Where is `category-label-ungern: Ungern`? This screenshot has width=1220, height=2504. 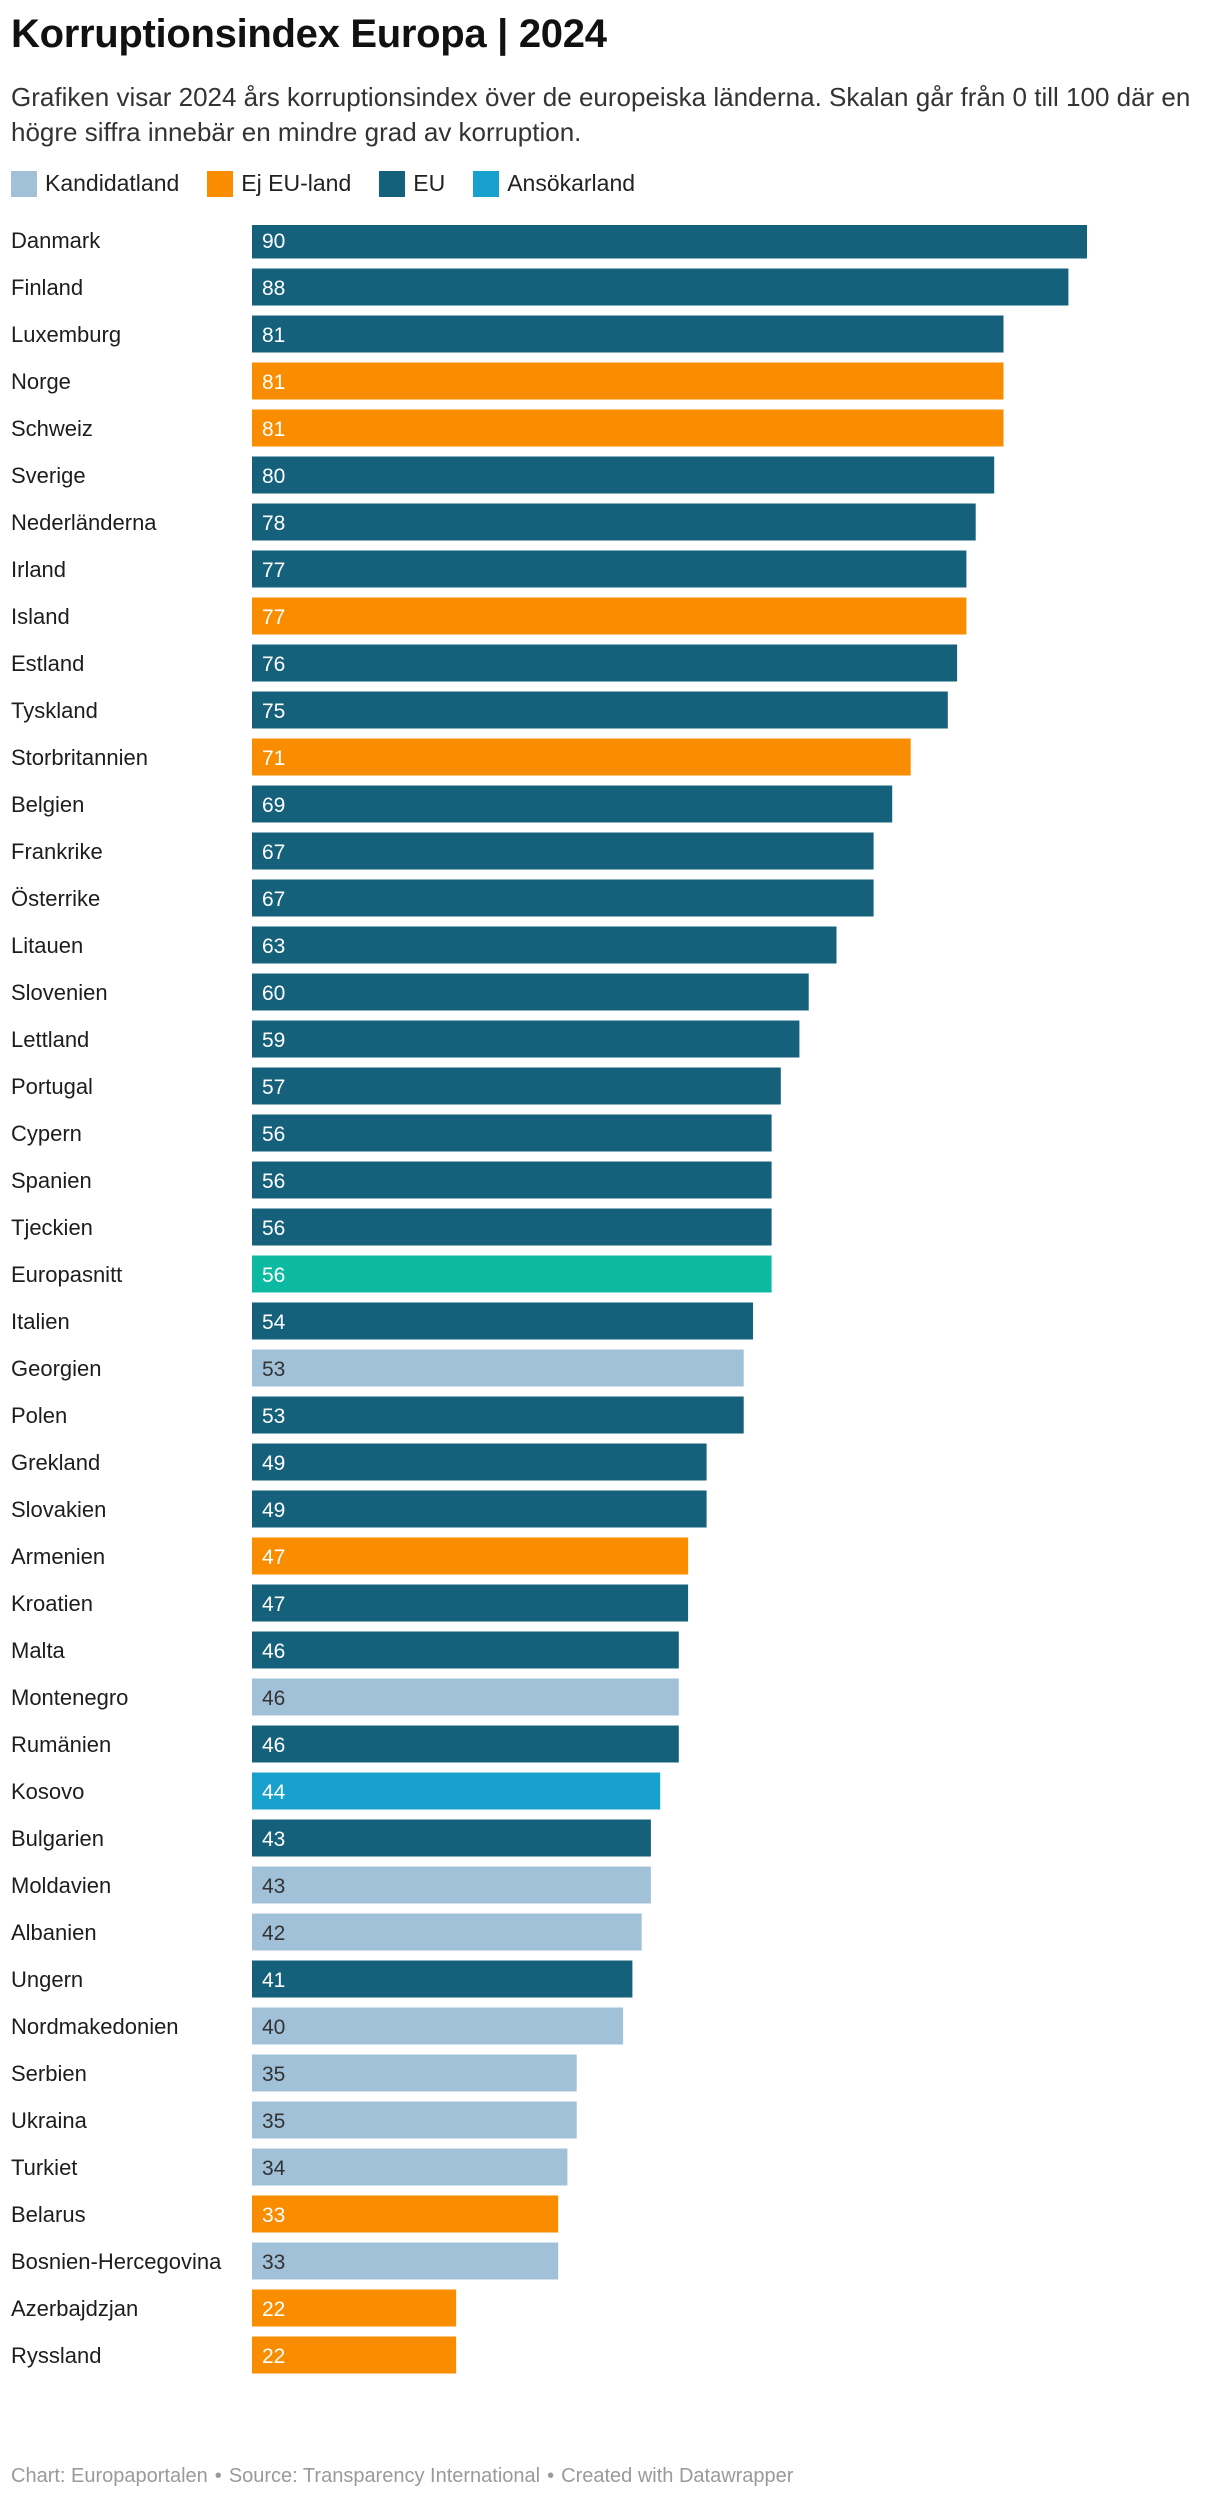 category-label-ungern: Ungern is located at coordinates (47, 1979).